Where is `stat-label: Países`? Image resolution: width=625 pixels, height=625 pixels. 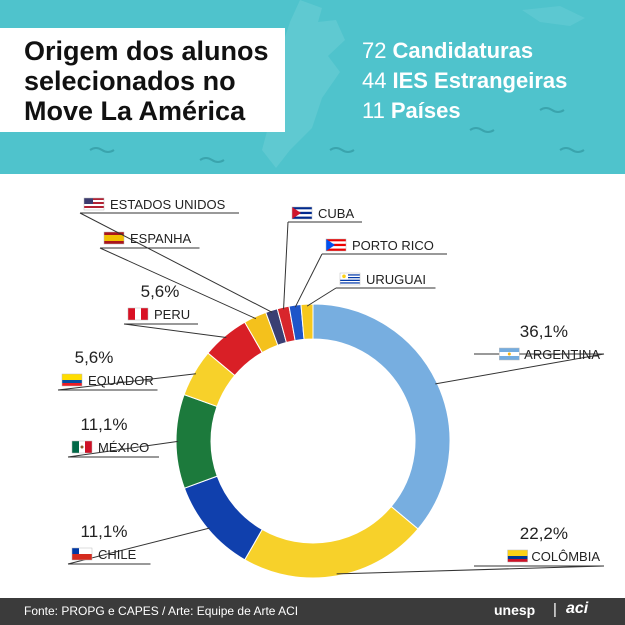 stat-label: Países is located at coordinates (425, 110).